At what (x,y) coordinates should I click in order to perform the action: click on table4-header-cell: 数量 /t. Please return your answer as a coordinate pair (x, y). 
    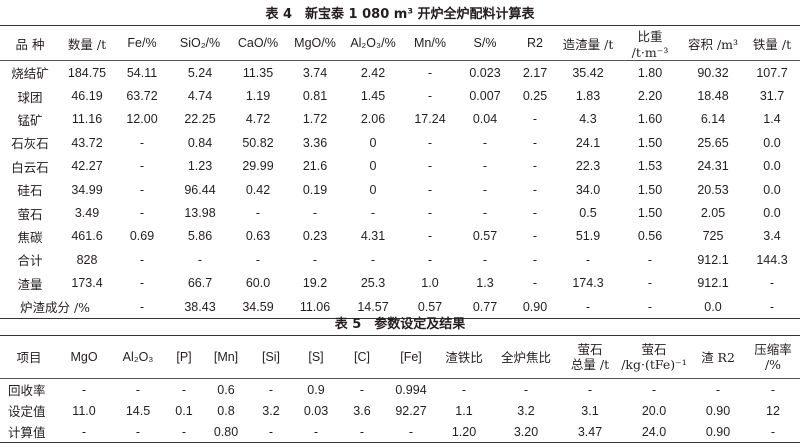
    Looking at the image, I should click on (87, 43).